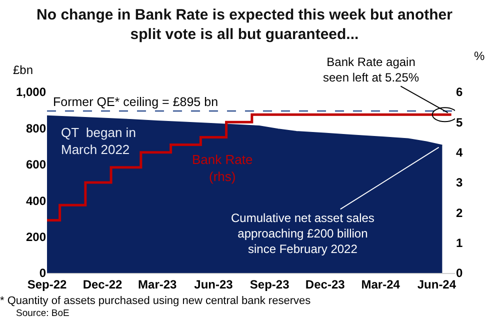 The height and width of the screenshot is (326, 489). Describe the element at coordinates (325, 284) in the screenshot. I see `x-tick-label: Dec-23` at that location.